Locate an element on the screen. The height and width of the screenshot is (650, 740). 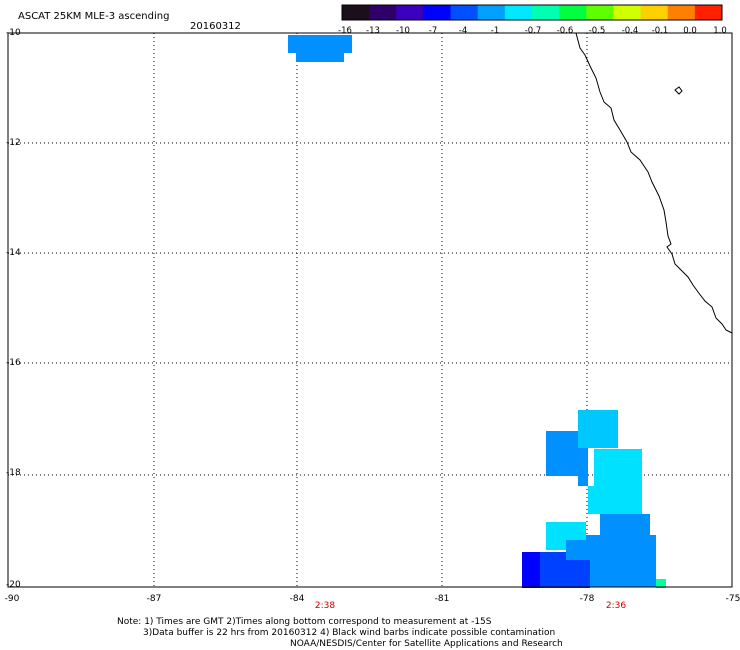
x-tick-label: -84 is located at coordinates (297, 599).